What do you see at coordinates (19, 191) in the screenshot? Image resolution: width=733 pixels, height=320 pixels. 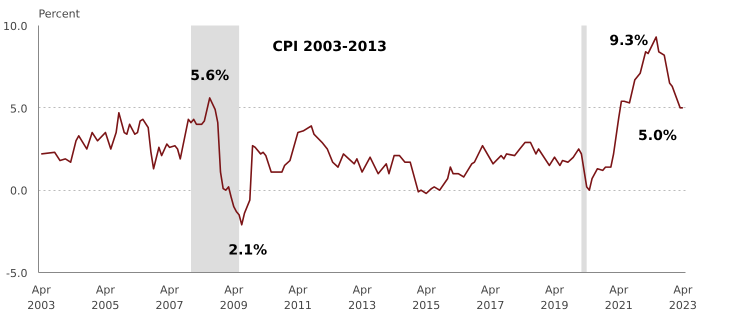 I see `y-tick-label: 0.0` at bounding box center [19, 191].